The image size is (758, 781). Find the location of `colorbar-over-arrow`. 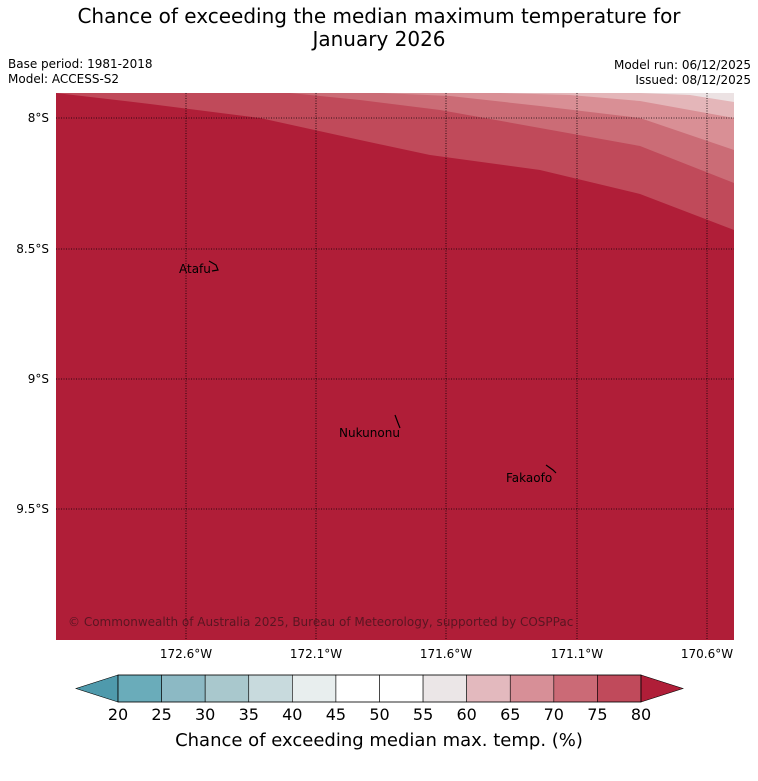

colorbar-over-arrow is located at coordinates (662, 688).